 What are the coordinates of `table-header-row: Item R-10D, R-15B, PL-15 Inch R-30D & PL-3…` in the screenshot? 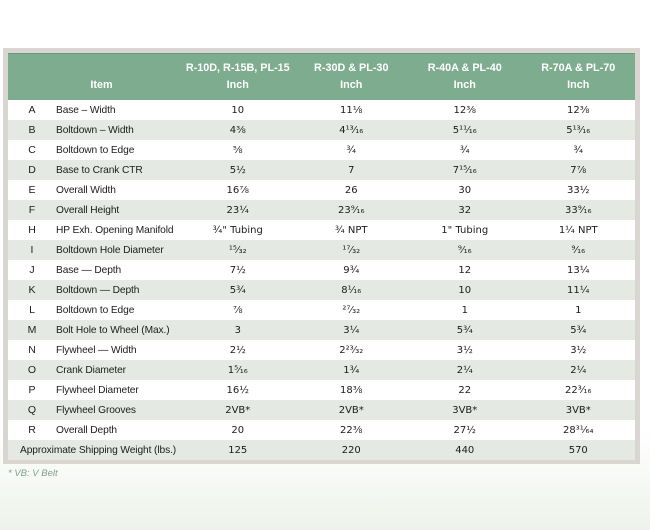 It's located at (322, 77).